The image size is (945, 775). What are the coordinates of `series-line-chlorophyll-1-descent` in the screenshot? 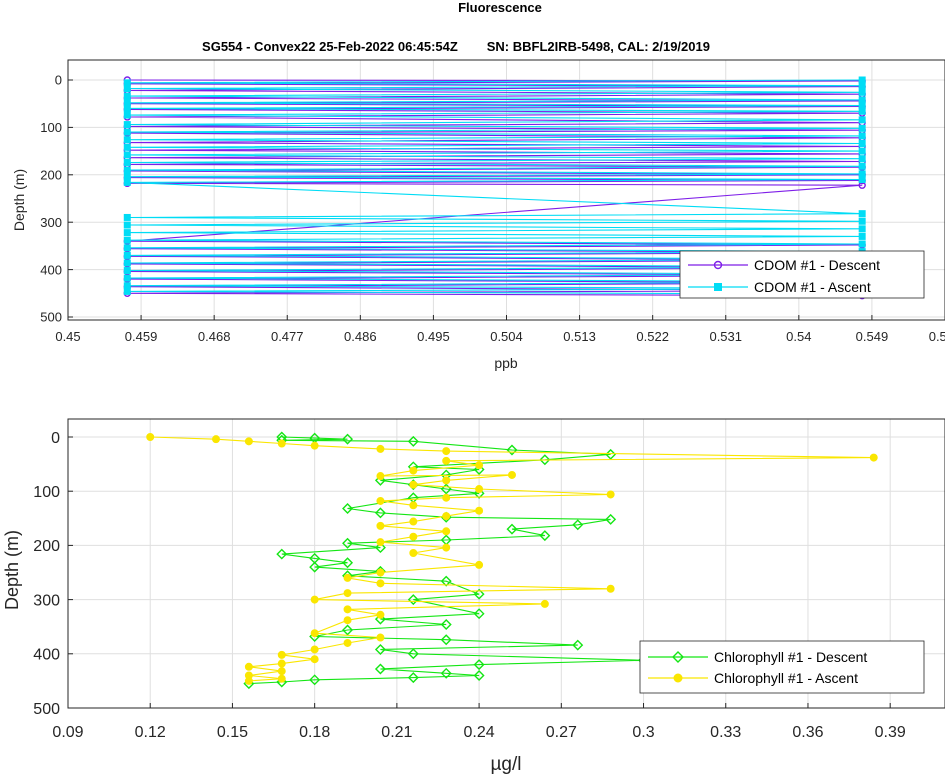 It's located at (446, 560).